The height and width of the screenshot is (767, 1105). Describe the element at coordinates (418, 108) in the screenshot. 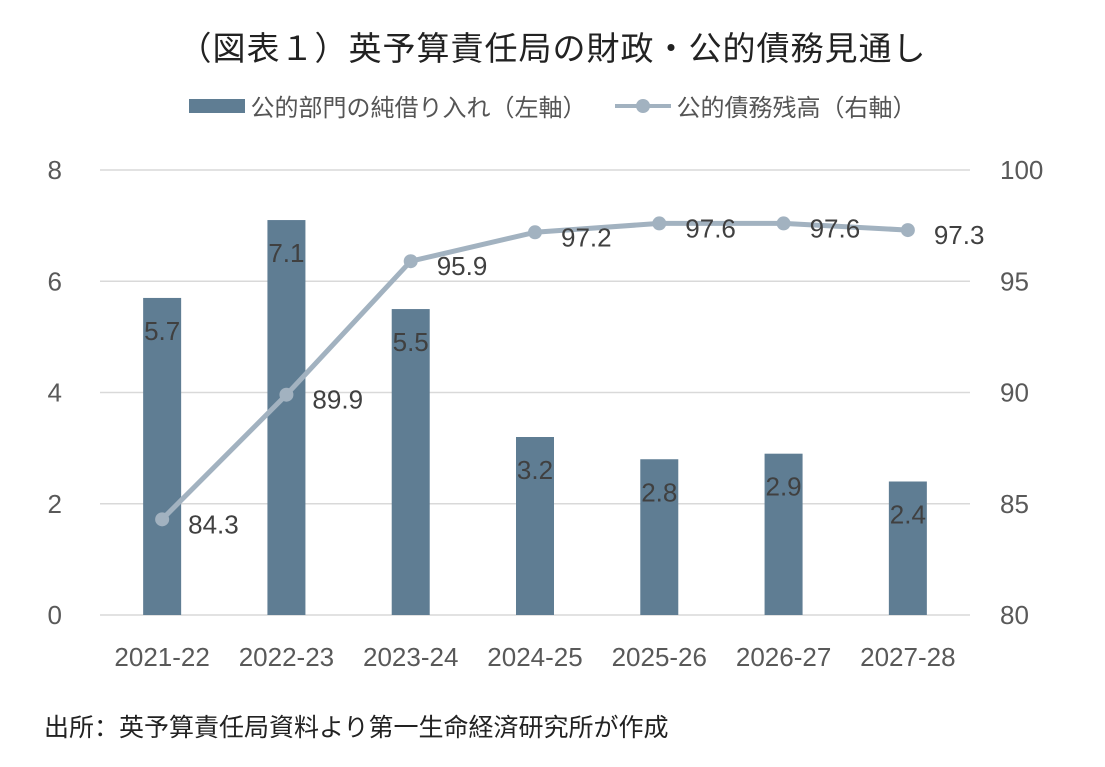

I see `legend-label-net-borrowing: 公的部門の純借り入れ（左軸）` at that location.